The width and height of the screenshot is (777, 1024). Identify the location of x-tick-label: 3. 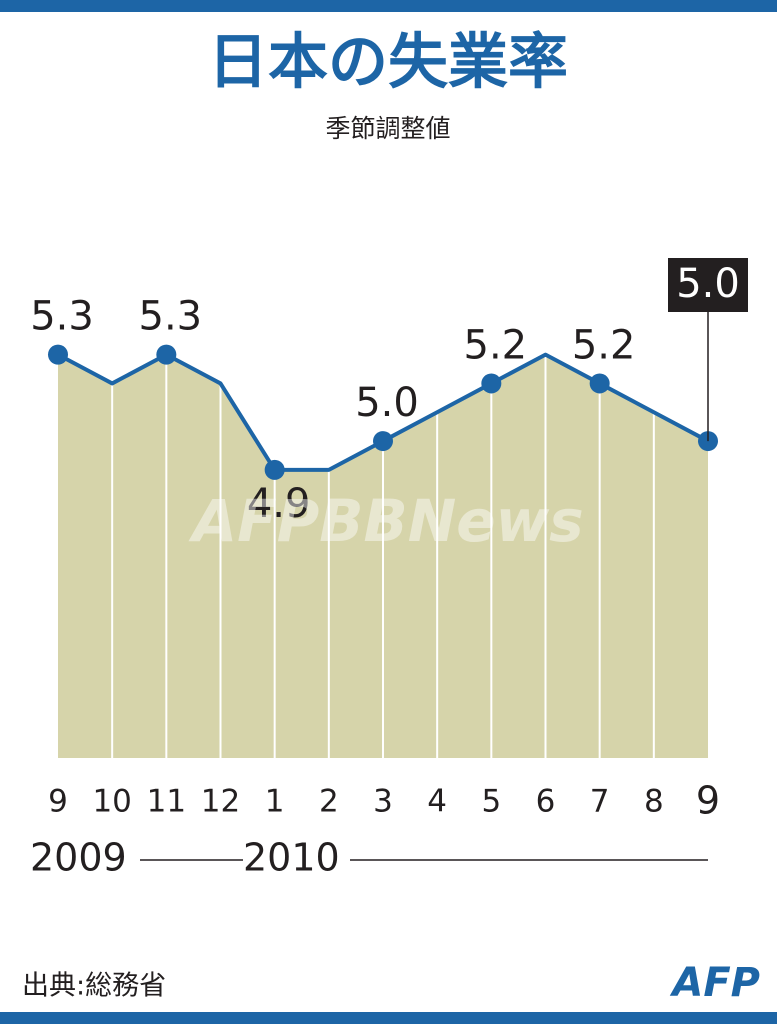
(383, 802).